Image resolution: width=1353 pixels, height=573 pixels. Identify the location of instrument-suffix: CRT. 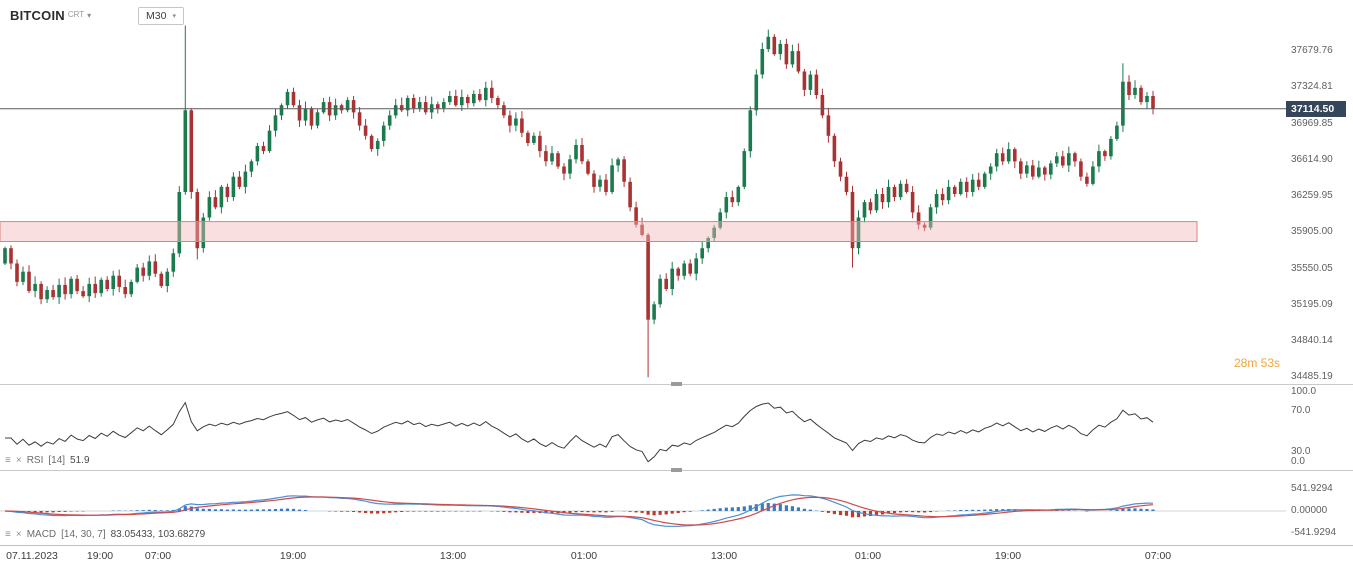
(76, 14).